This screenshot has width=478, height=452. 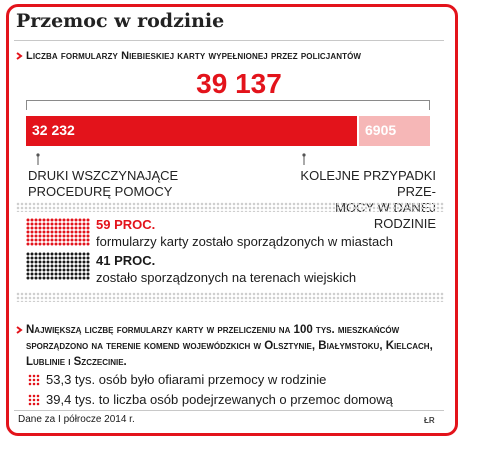 I want to click on city-dots, so click(x=58, y=232).